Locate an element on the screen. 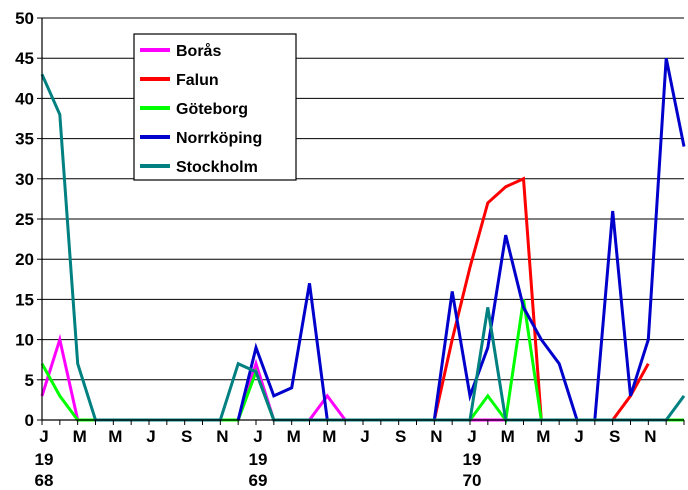 The width and height of the screenshot is (688, 490). y-tick-label: 20 is located at coordinates (24, 259).